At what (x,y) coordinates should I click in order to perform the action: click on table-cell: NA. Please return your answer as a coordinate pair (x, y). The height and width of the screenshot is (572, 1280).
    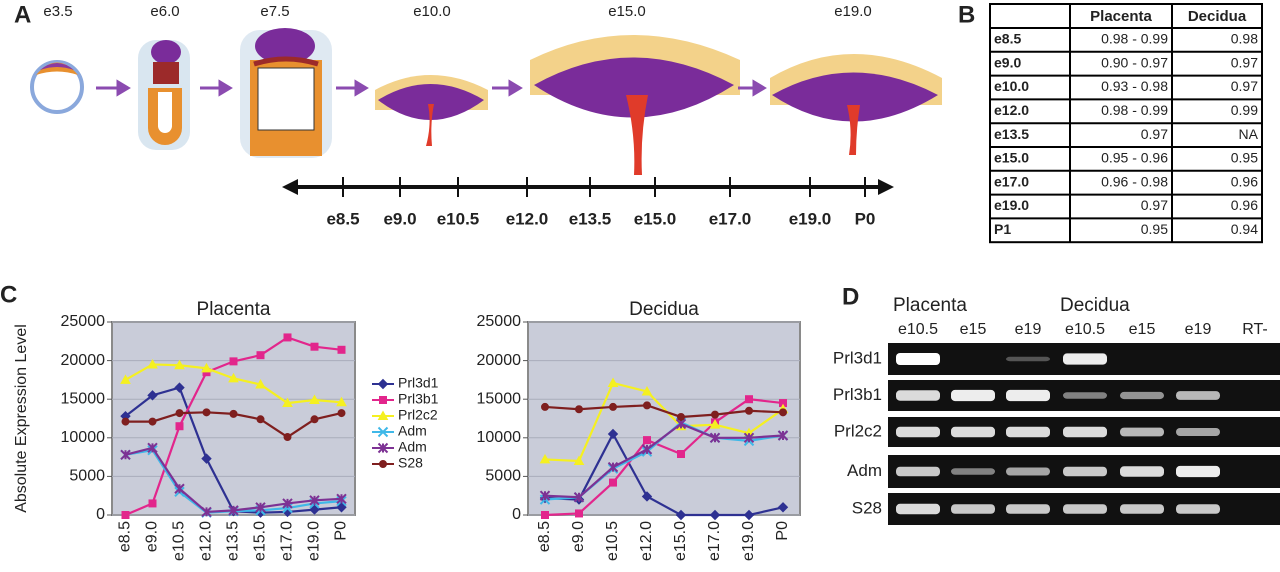
    Looking at the image, I should click on (1249, 134).